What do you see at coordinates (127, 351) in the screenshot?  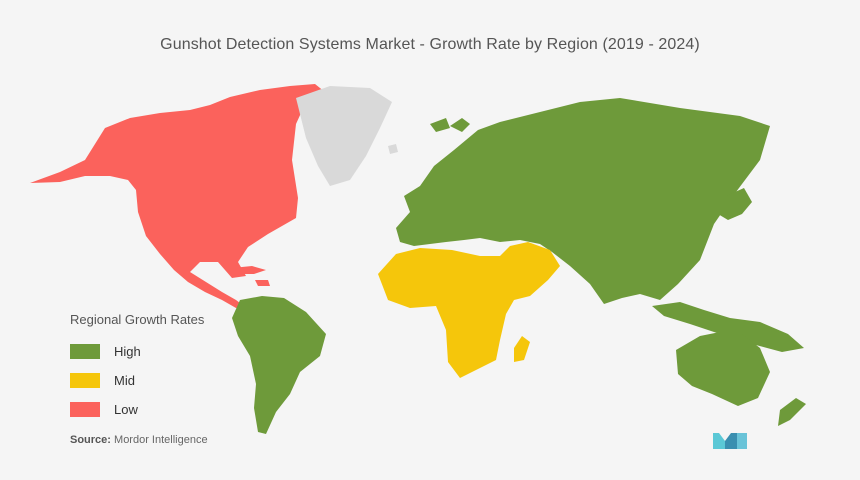 I see `legend-label-high: High` at bounding box center [127, 351].